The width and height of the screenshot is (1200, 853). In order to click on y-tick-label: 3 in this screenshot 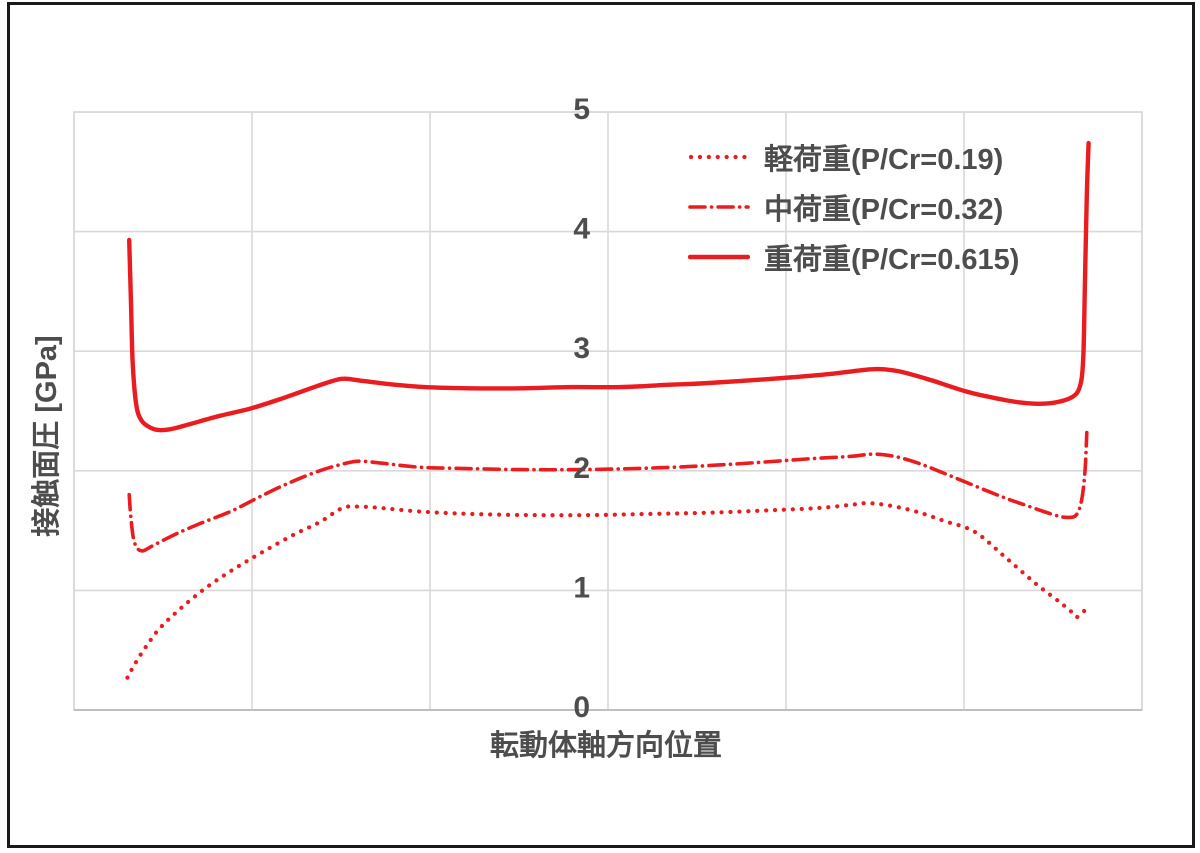, I will do `click(581, 348)`.